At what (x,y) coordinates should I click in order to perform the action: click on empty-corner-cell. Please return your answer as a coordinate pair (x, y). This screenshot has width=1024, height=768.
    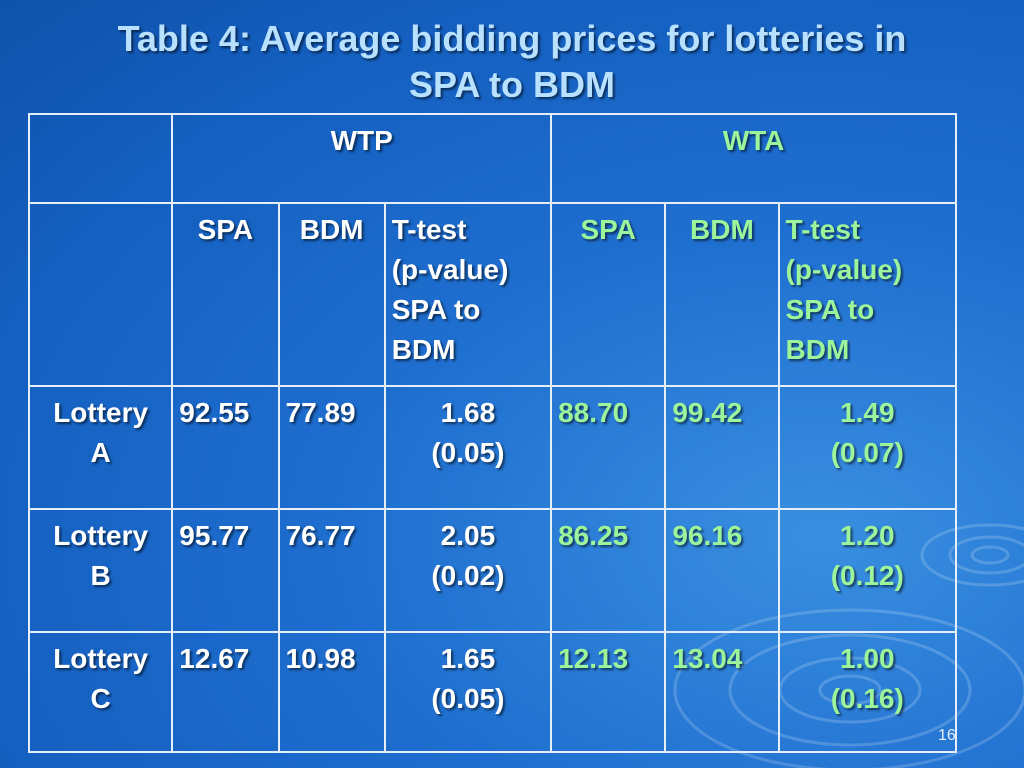
    Looking at the image, I should click on (100, 158).